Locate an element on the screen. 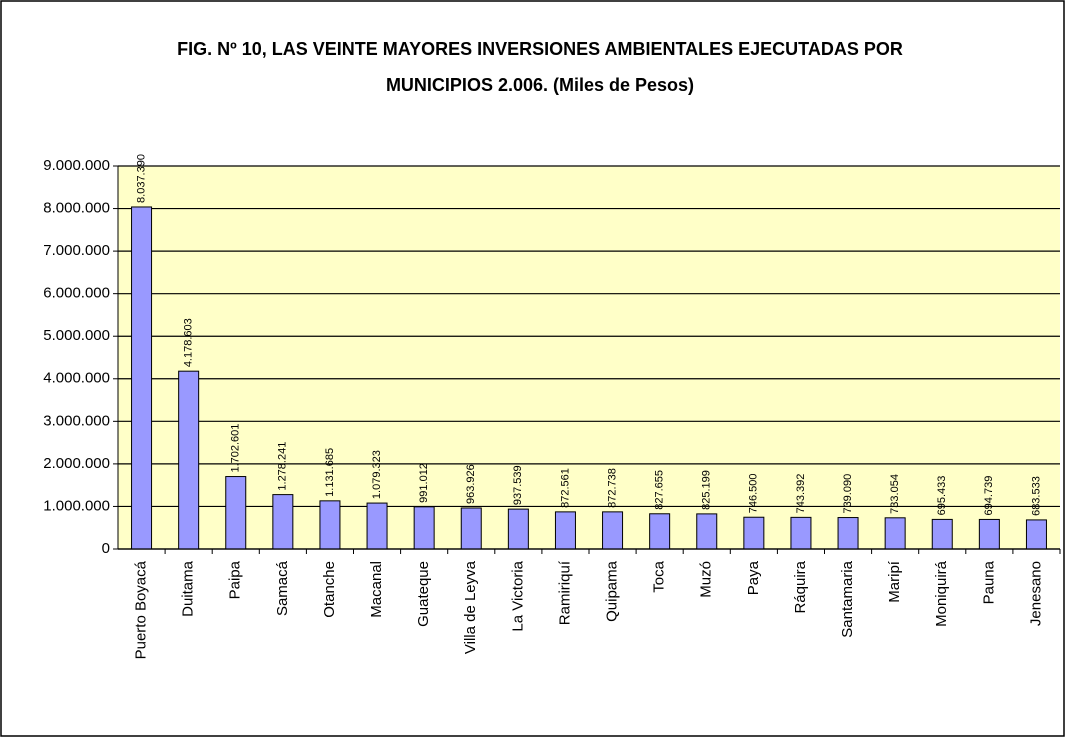 This screenshot has height=738, width=1066. y-tick-label: 2.000.000 is located at coordinates (76, 463).